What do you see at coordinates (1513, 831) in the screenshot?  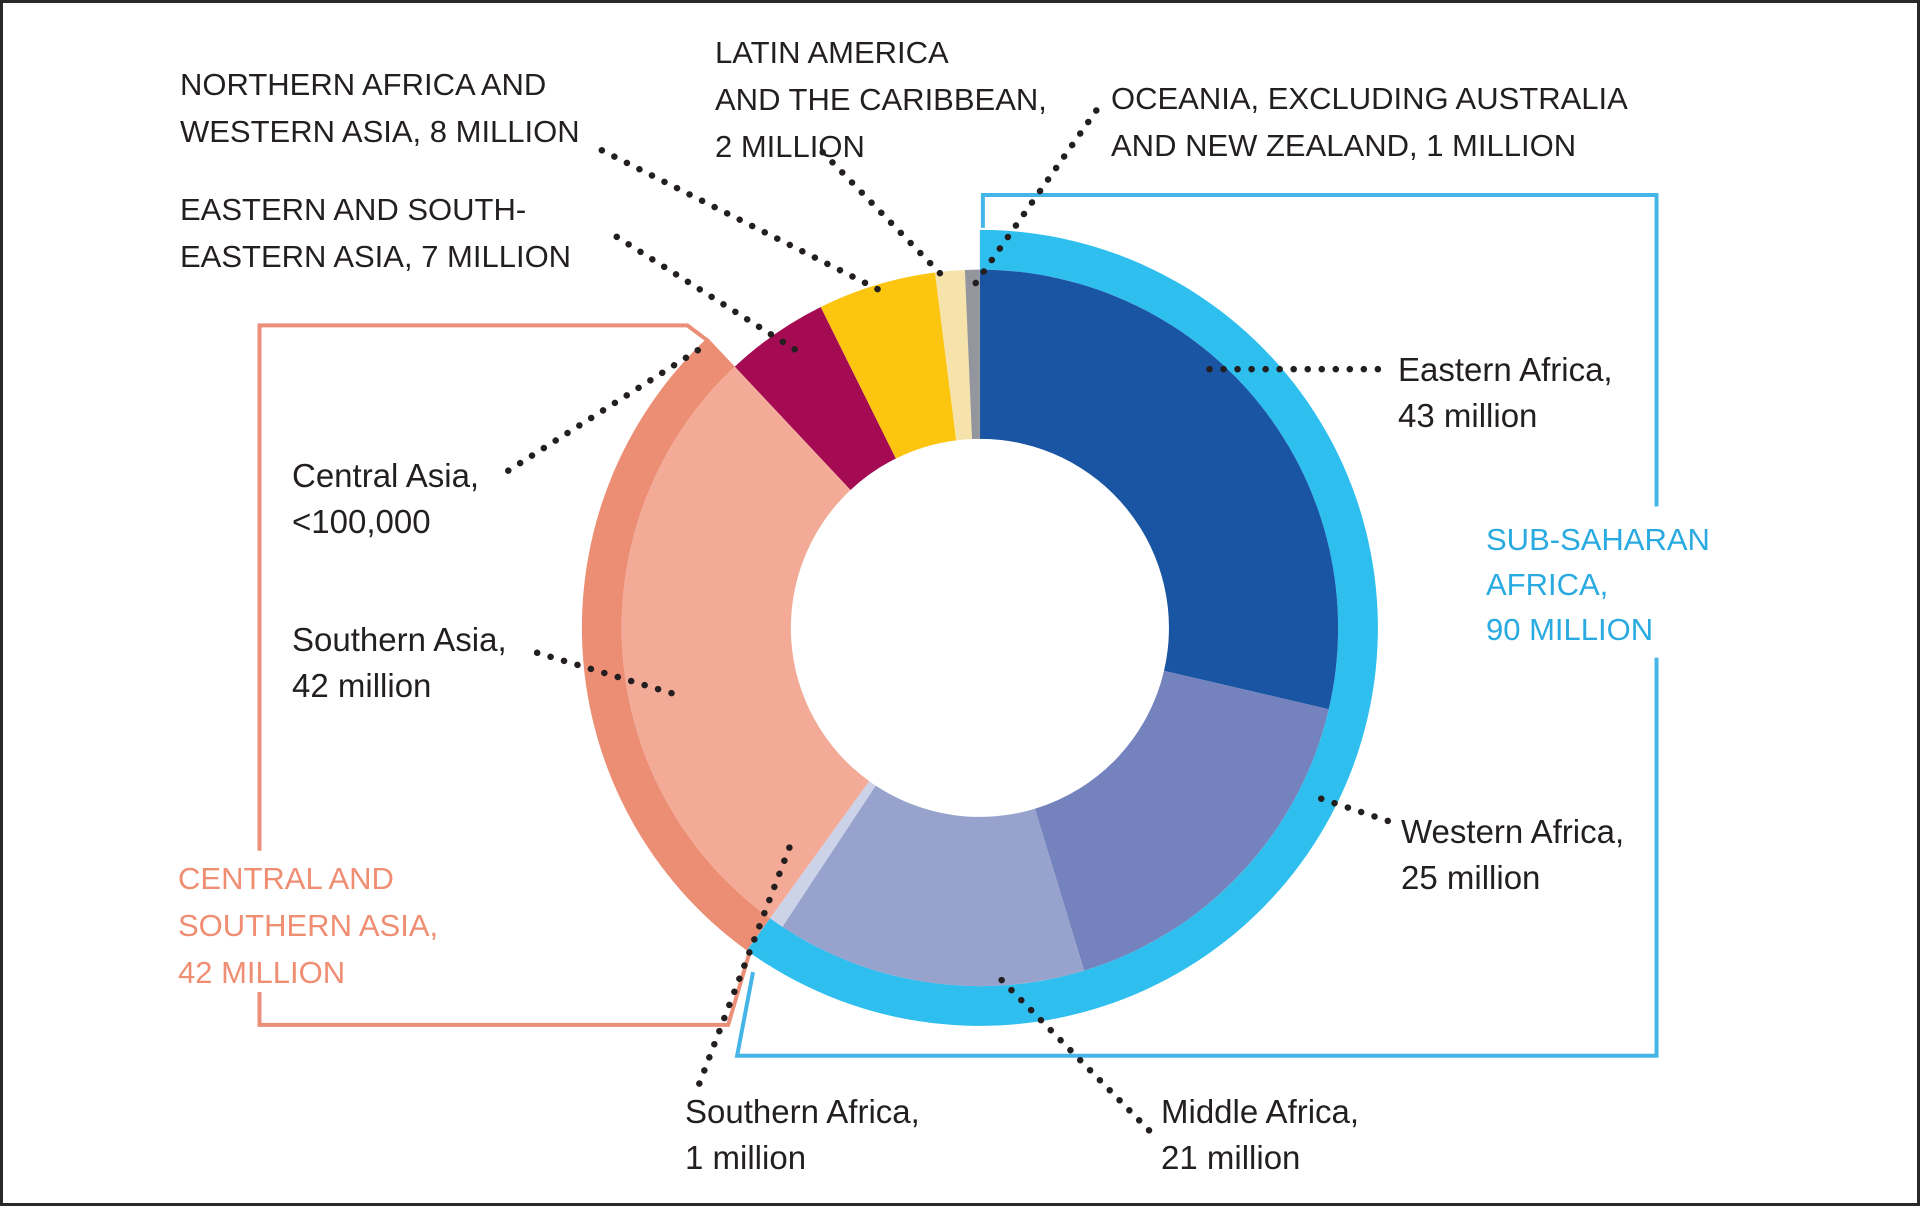 I see `label-line: Western Africa,` at bounding box center [1513, 831].